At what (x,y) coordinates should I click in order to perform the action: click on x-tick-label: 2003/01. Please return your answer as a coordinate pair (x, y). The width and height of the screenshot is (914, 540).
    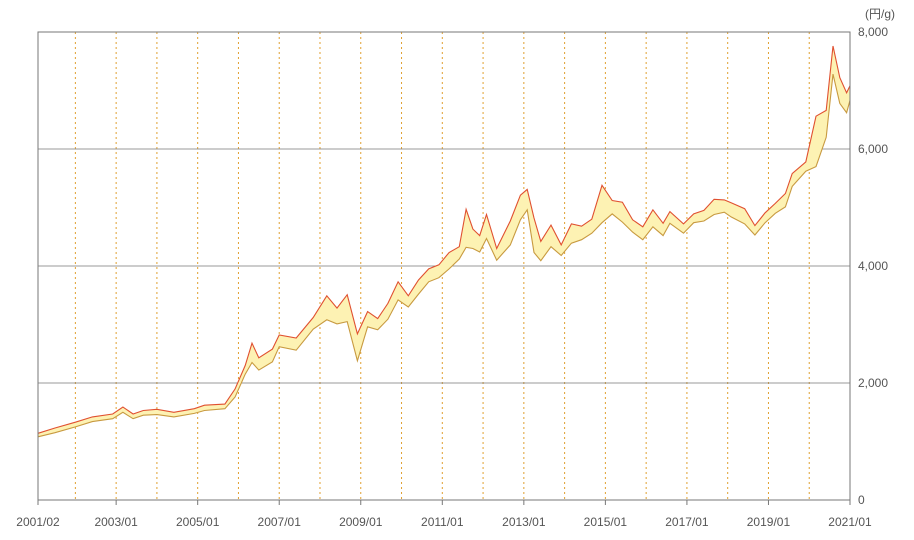
    Looking at the image, I should click on (116, 522).